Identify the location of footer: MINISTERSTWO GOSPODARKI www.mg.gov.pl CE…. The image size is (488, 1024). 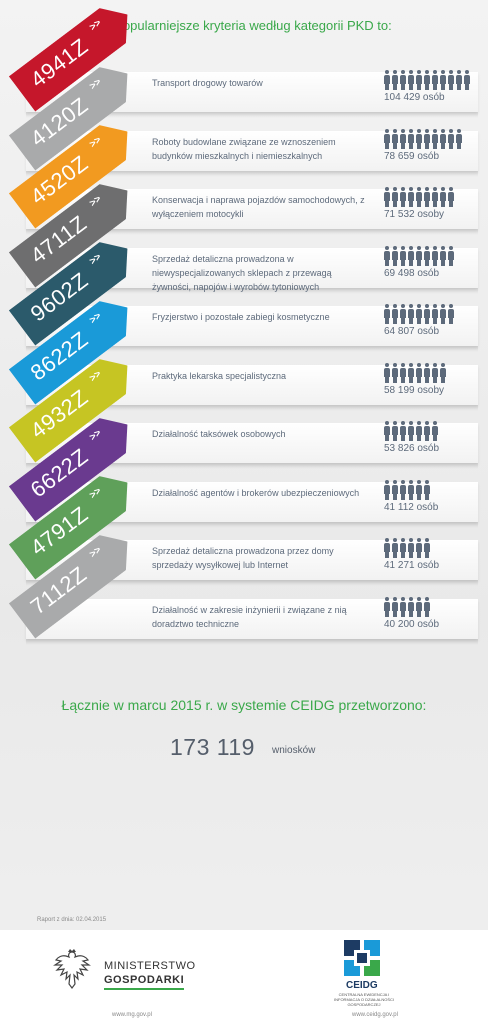
(244, 977).